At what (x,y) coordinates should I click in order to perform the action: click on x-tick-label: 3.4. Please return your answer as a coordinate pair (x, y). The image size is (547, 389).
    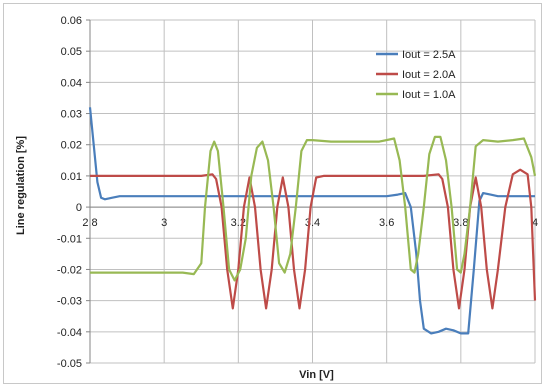
    Looking at the image, I should click on (312, 223).